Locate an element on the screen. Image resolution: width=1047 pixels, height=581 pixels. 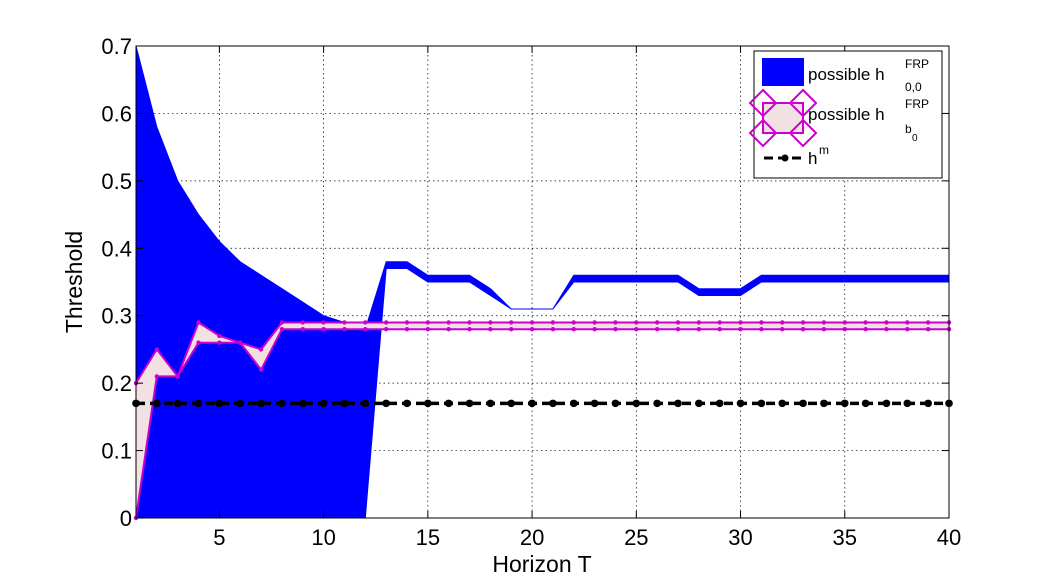
legend-marker-hm is located at coordinates (785, 158).